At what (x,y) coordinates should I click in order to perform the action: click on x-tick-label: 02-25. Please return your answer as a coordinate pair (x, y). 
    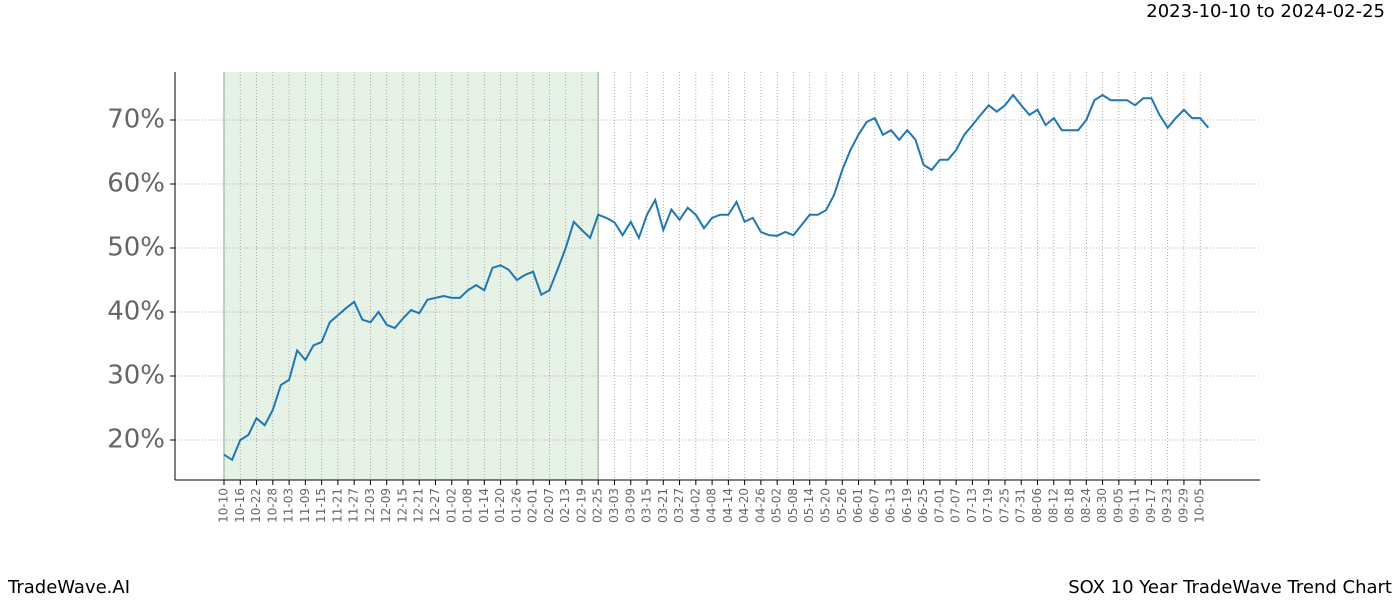
    Looking at the image, I should click on (598, 505).